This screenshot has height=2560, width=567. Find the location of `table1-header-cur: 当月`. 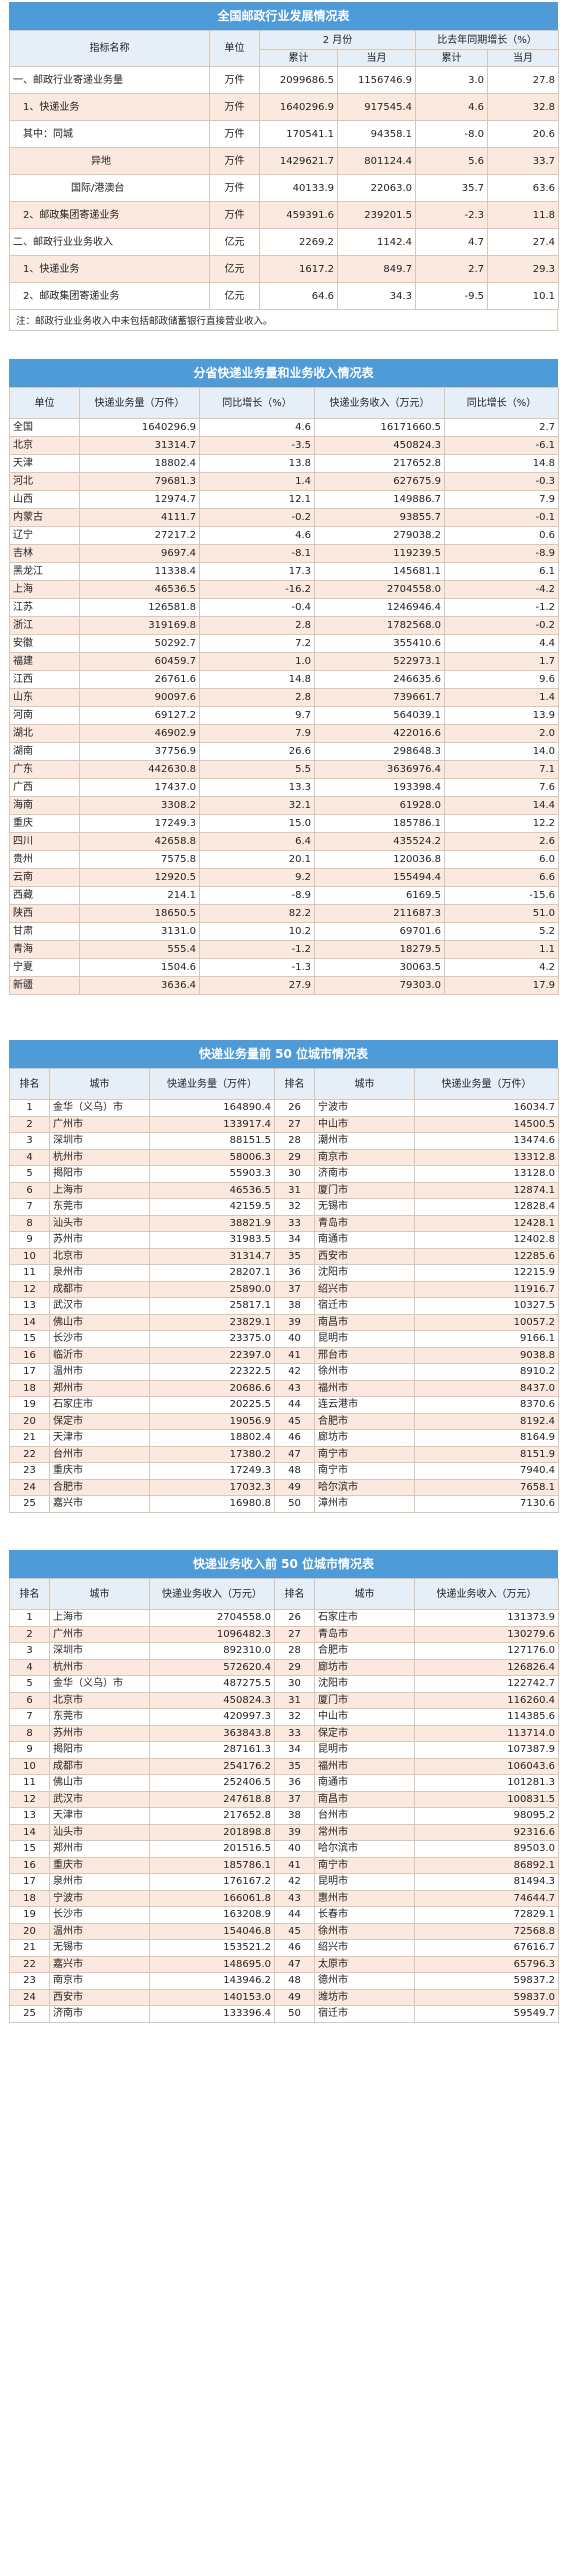

table1-header-cur: 当月 is located at coordinates (376, 58).